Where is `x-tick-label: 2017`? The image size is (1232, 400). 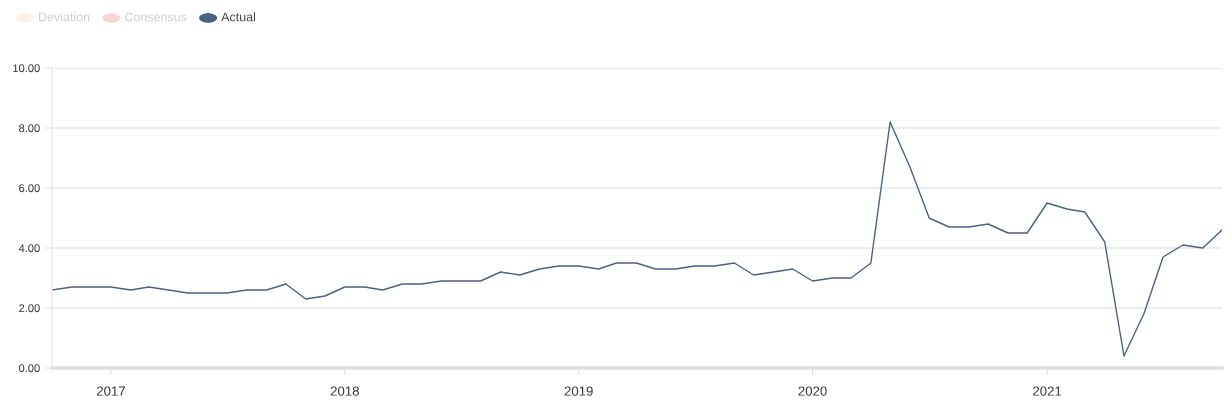
x-tick-label: 2017 is located at coordinates (110, 391).